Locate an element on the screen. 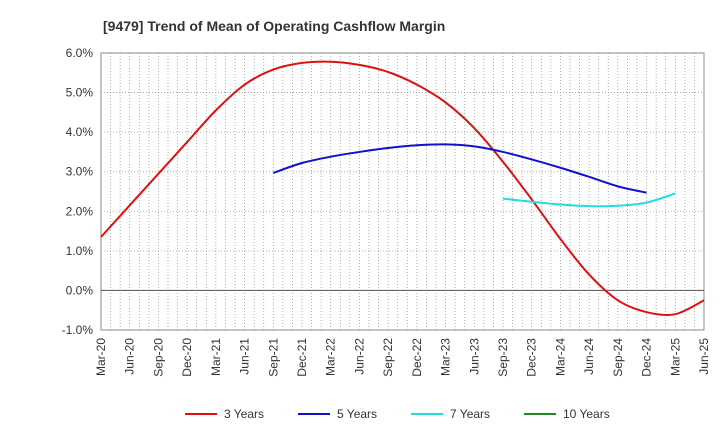 This screenshot has height=440, width=720. x-tick-label: Mar-25 is located at coordinates (675, 357).